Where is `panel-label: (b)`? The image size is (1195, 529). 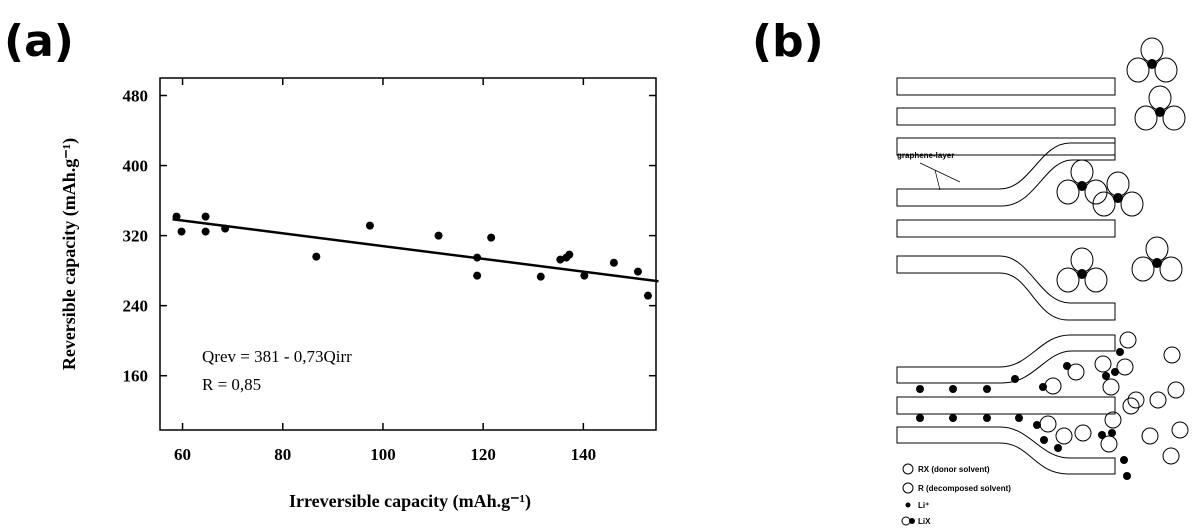
panel-label: (b) is located at coordinates (788, 41).